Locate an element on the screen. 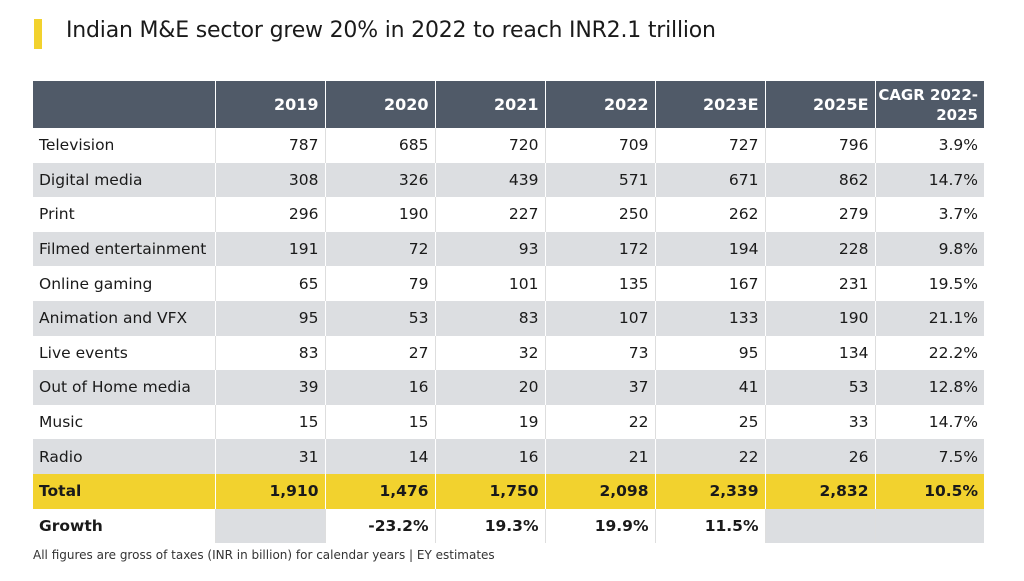 The height and width of the screenshot is (581, 1024). cell-2019: 95 is located at coordinates (269, 318).